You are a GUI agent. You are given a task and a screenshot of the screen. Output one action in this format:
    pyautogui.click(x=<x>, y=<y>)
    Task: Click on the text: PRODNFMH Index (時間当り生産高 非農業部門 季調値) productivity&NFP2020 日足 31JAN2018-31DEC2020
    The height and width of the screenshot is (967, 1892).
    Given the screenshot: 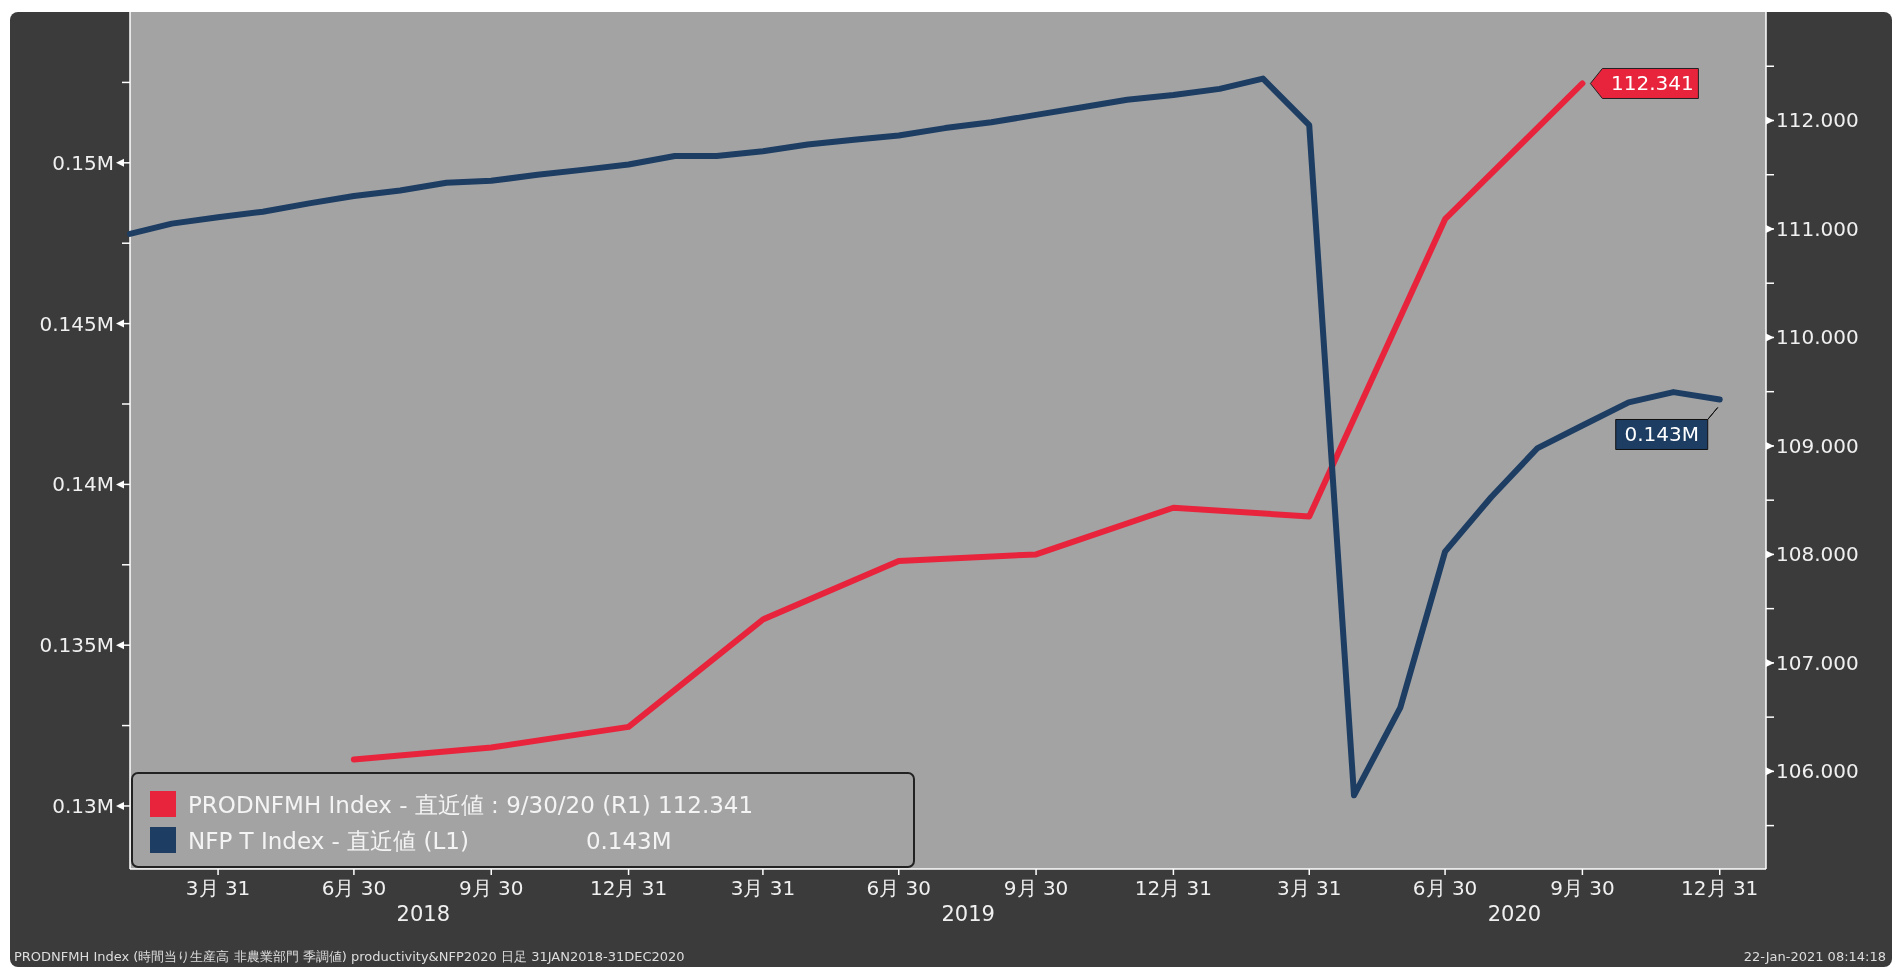 What is the action you would take?
    pyautogui.click(x=349, y=956)
    